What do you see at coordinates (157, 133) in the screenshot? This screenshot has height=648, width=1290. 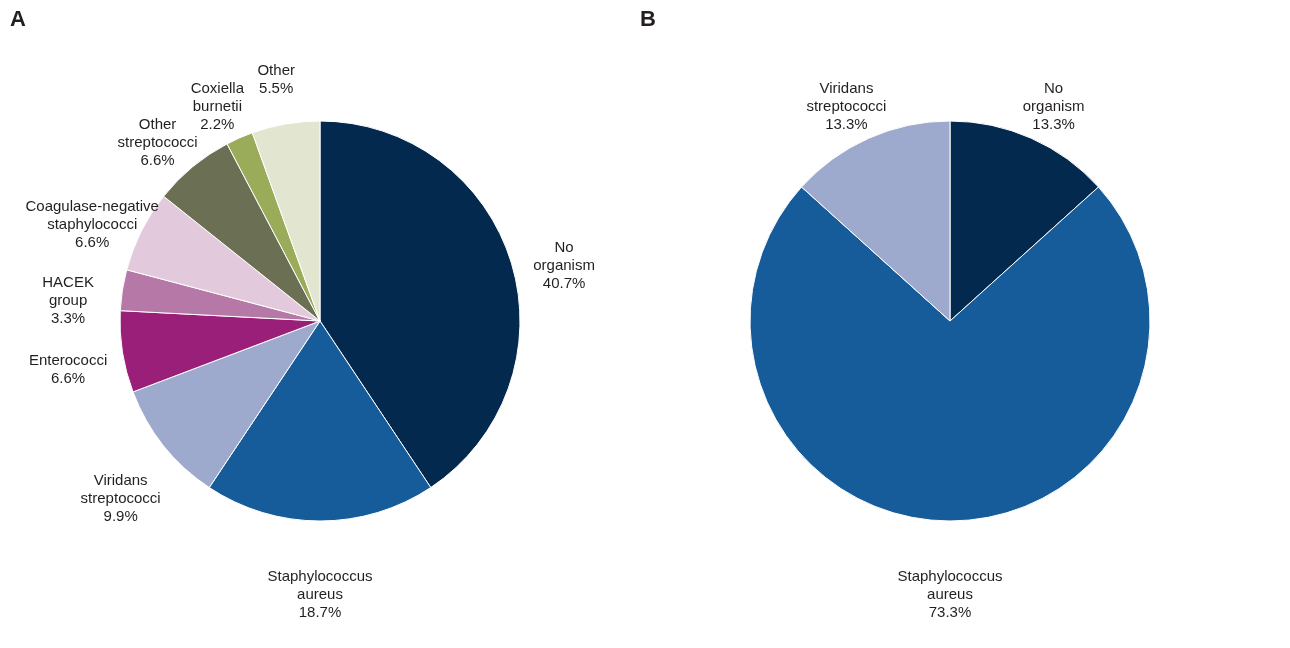 I see `slice-label: Other streptococci` at bounding box center [157, 133].